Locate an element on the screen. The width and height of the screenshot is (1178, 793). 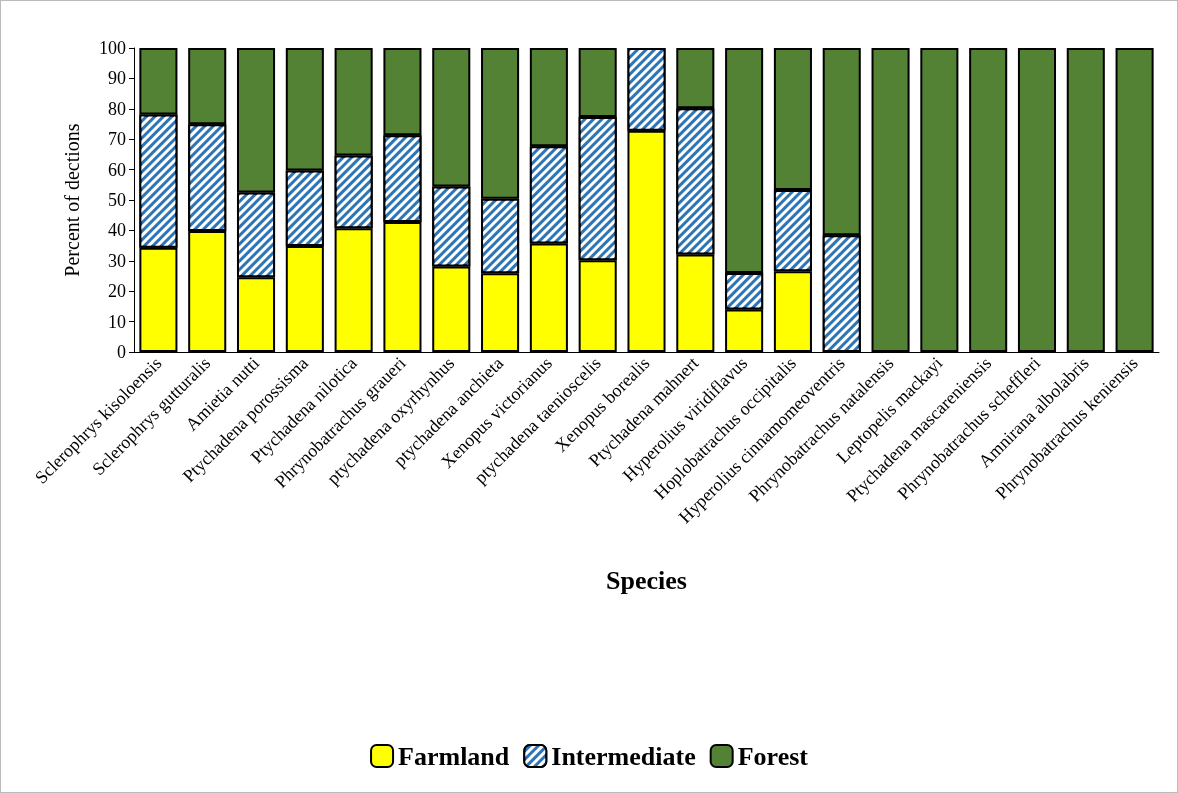
y-tick-label: 50 is located at coordinates (117, 200).